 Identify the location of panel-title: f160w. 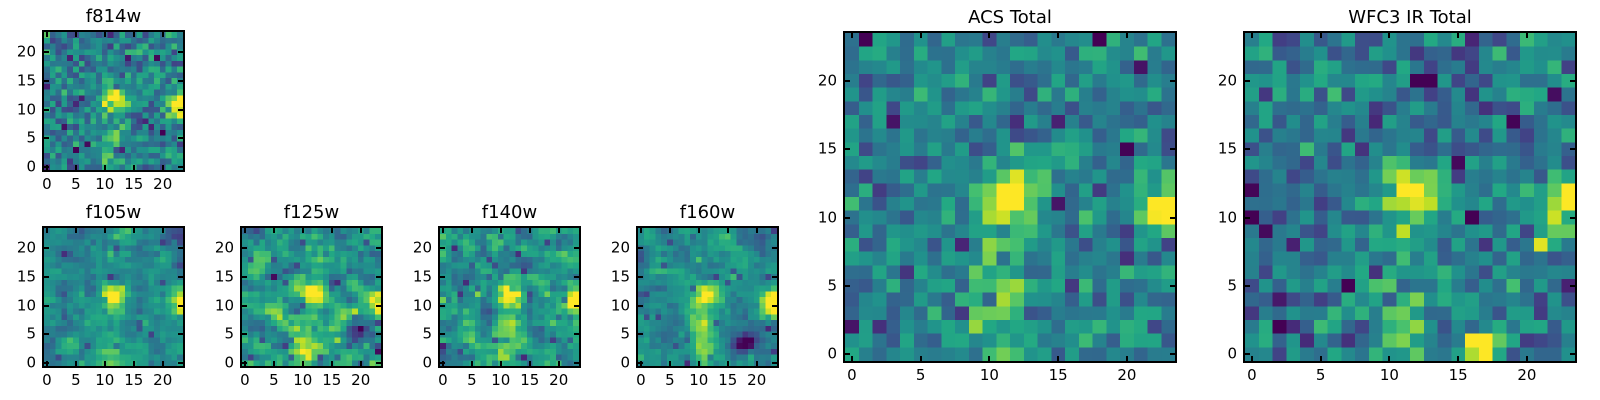
(707, 213).